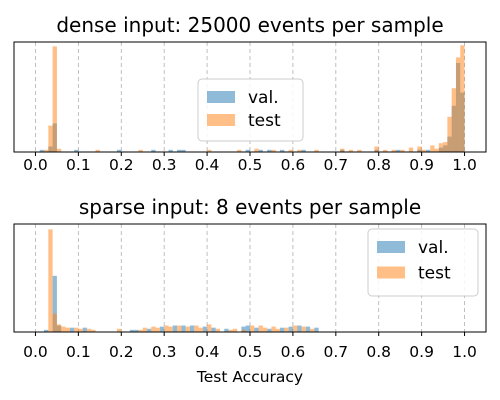 This screenshot has height=400, width=500. What do you see at coordinates (78, 165) in the screenshot?
I see `x-tick-label: 0.1` at bounding box center [78, 165].